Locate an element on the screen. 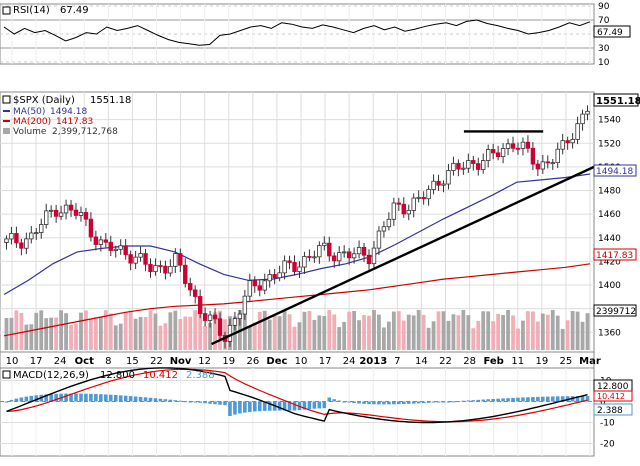  rsi-legend-value: 67.49 is located at coordinates (74, 10).